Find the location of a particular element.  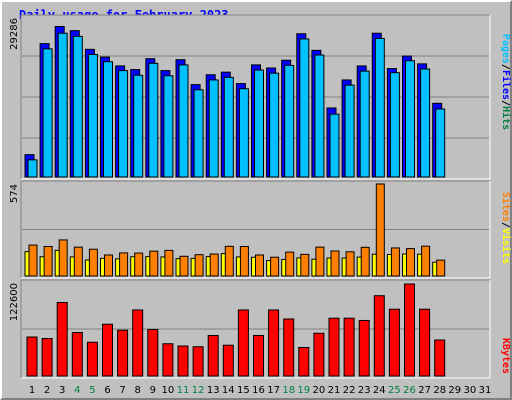

x-tick-label: 29 is located at coordinates (454, 390).